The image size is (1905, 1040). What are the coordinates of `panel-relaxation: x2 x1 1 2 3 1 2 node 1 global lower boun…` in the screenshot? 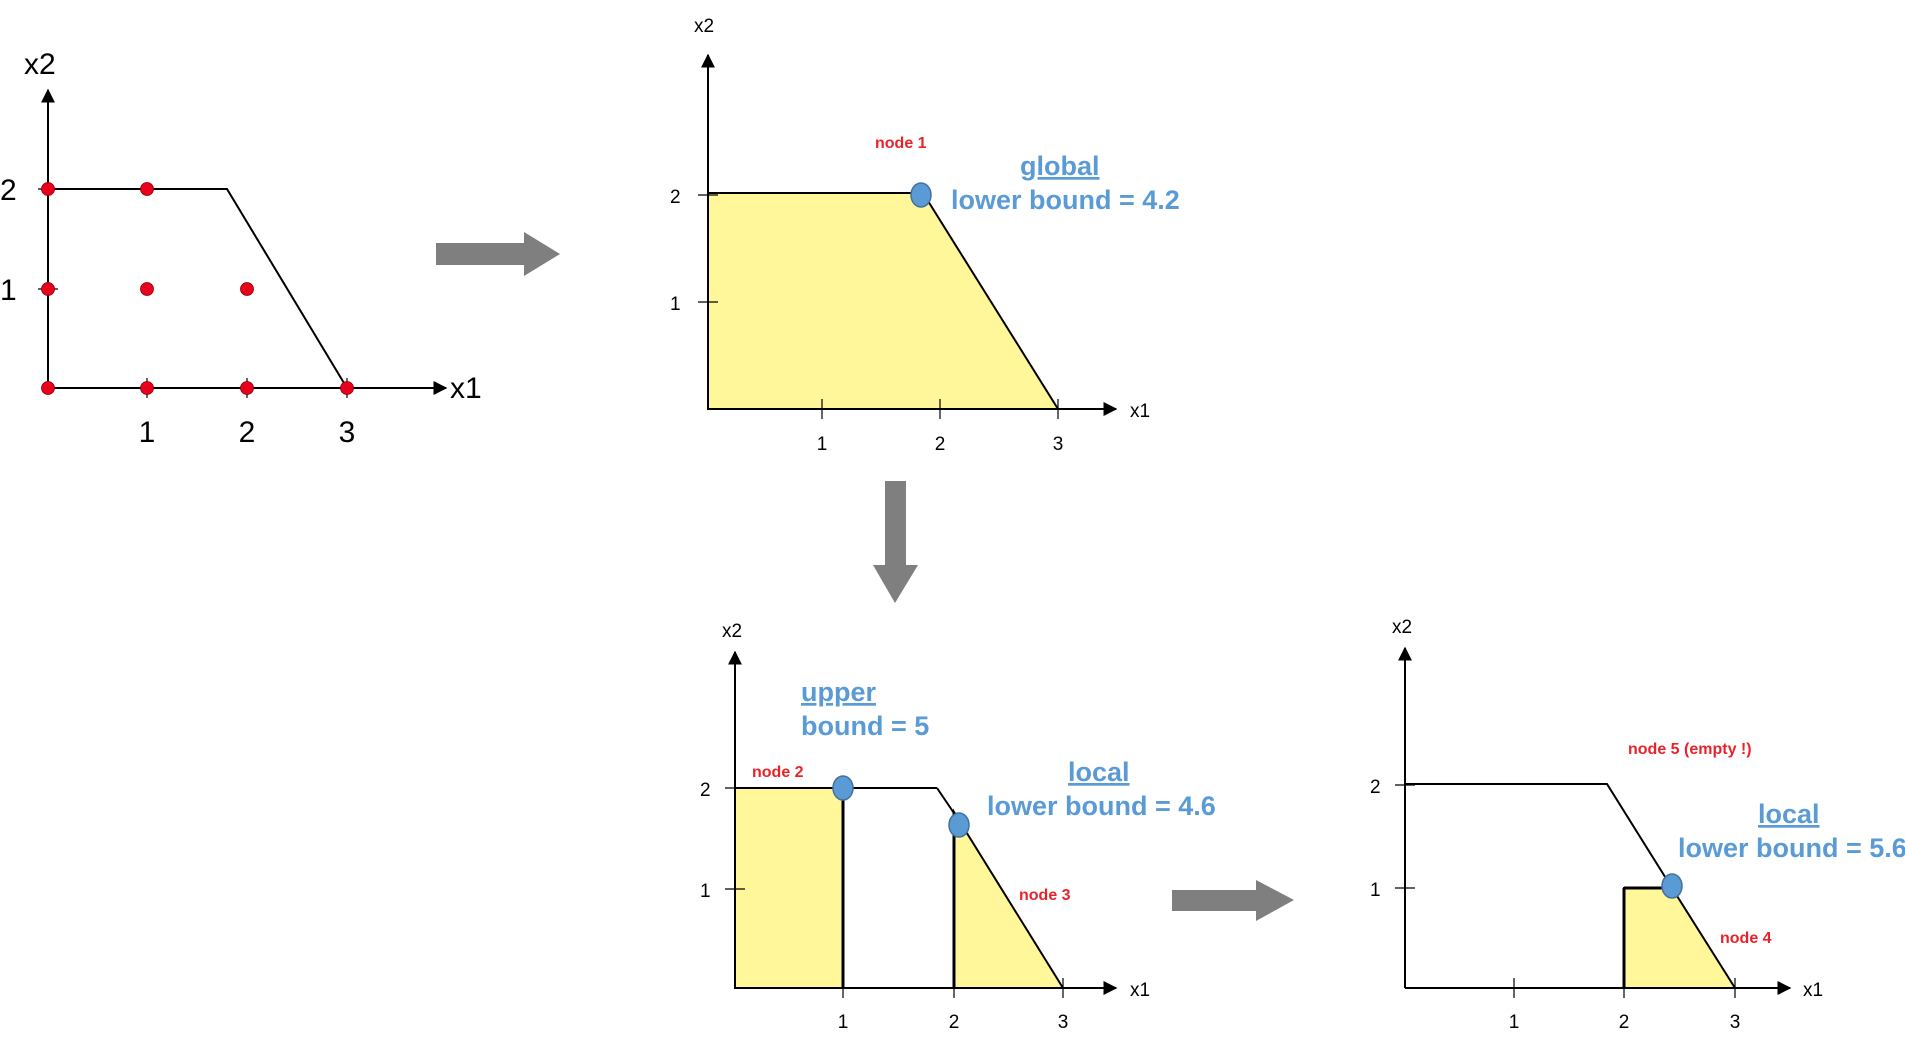 It's located at (925, 235).